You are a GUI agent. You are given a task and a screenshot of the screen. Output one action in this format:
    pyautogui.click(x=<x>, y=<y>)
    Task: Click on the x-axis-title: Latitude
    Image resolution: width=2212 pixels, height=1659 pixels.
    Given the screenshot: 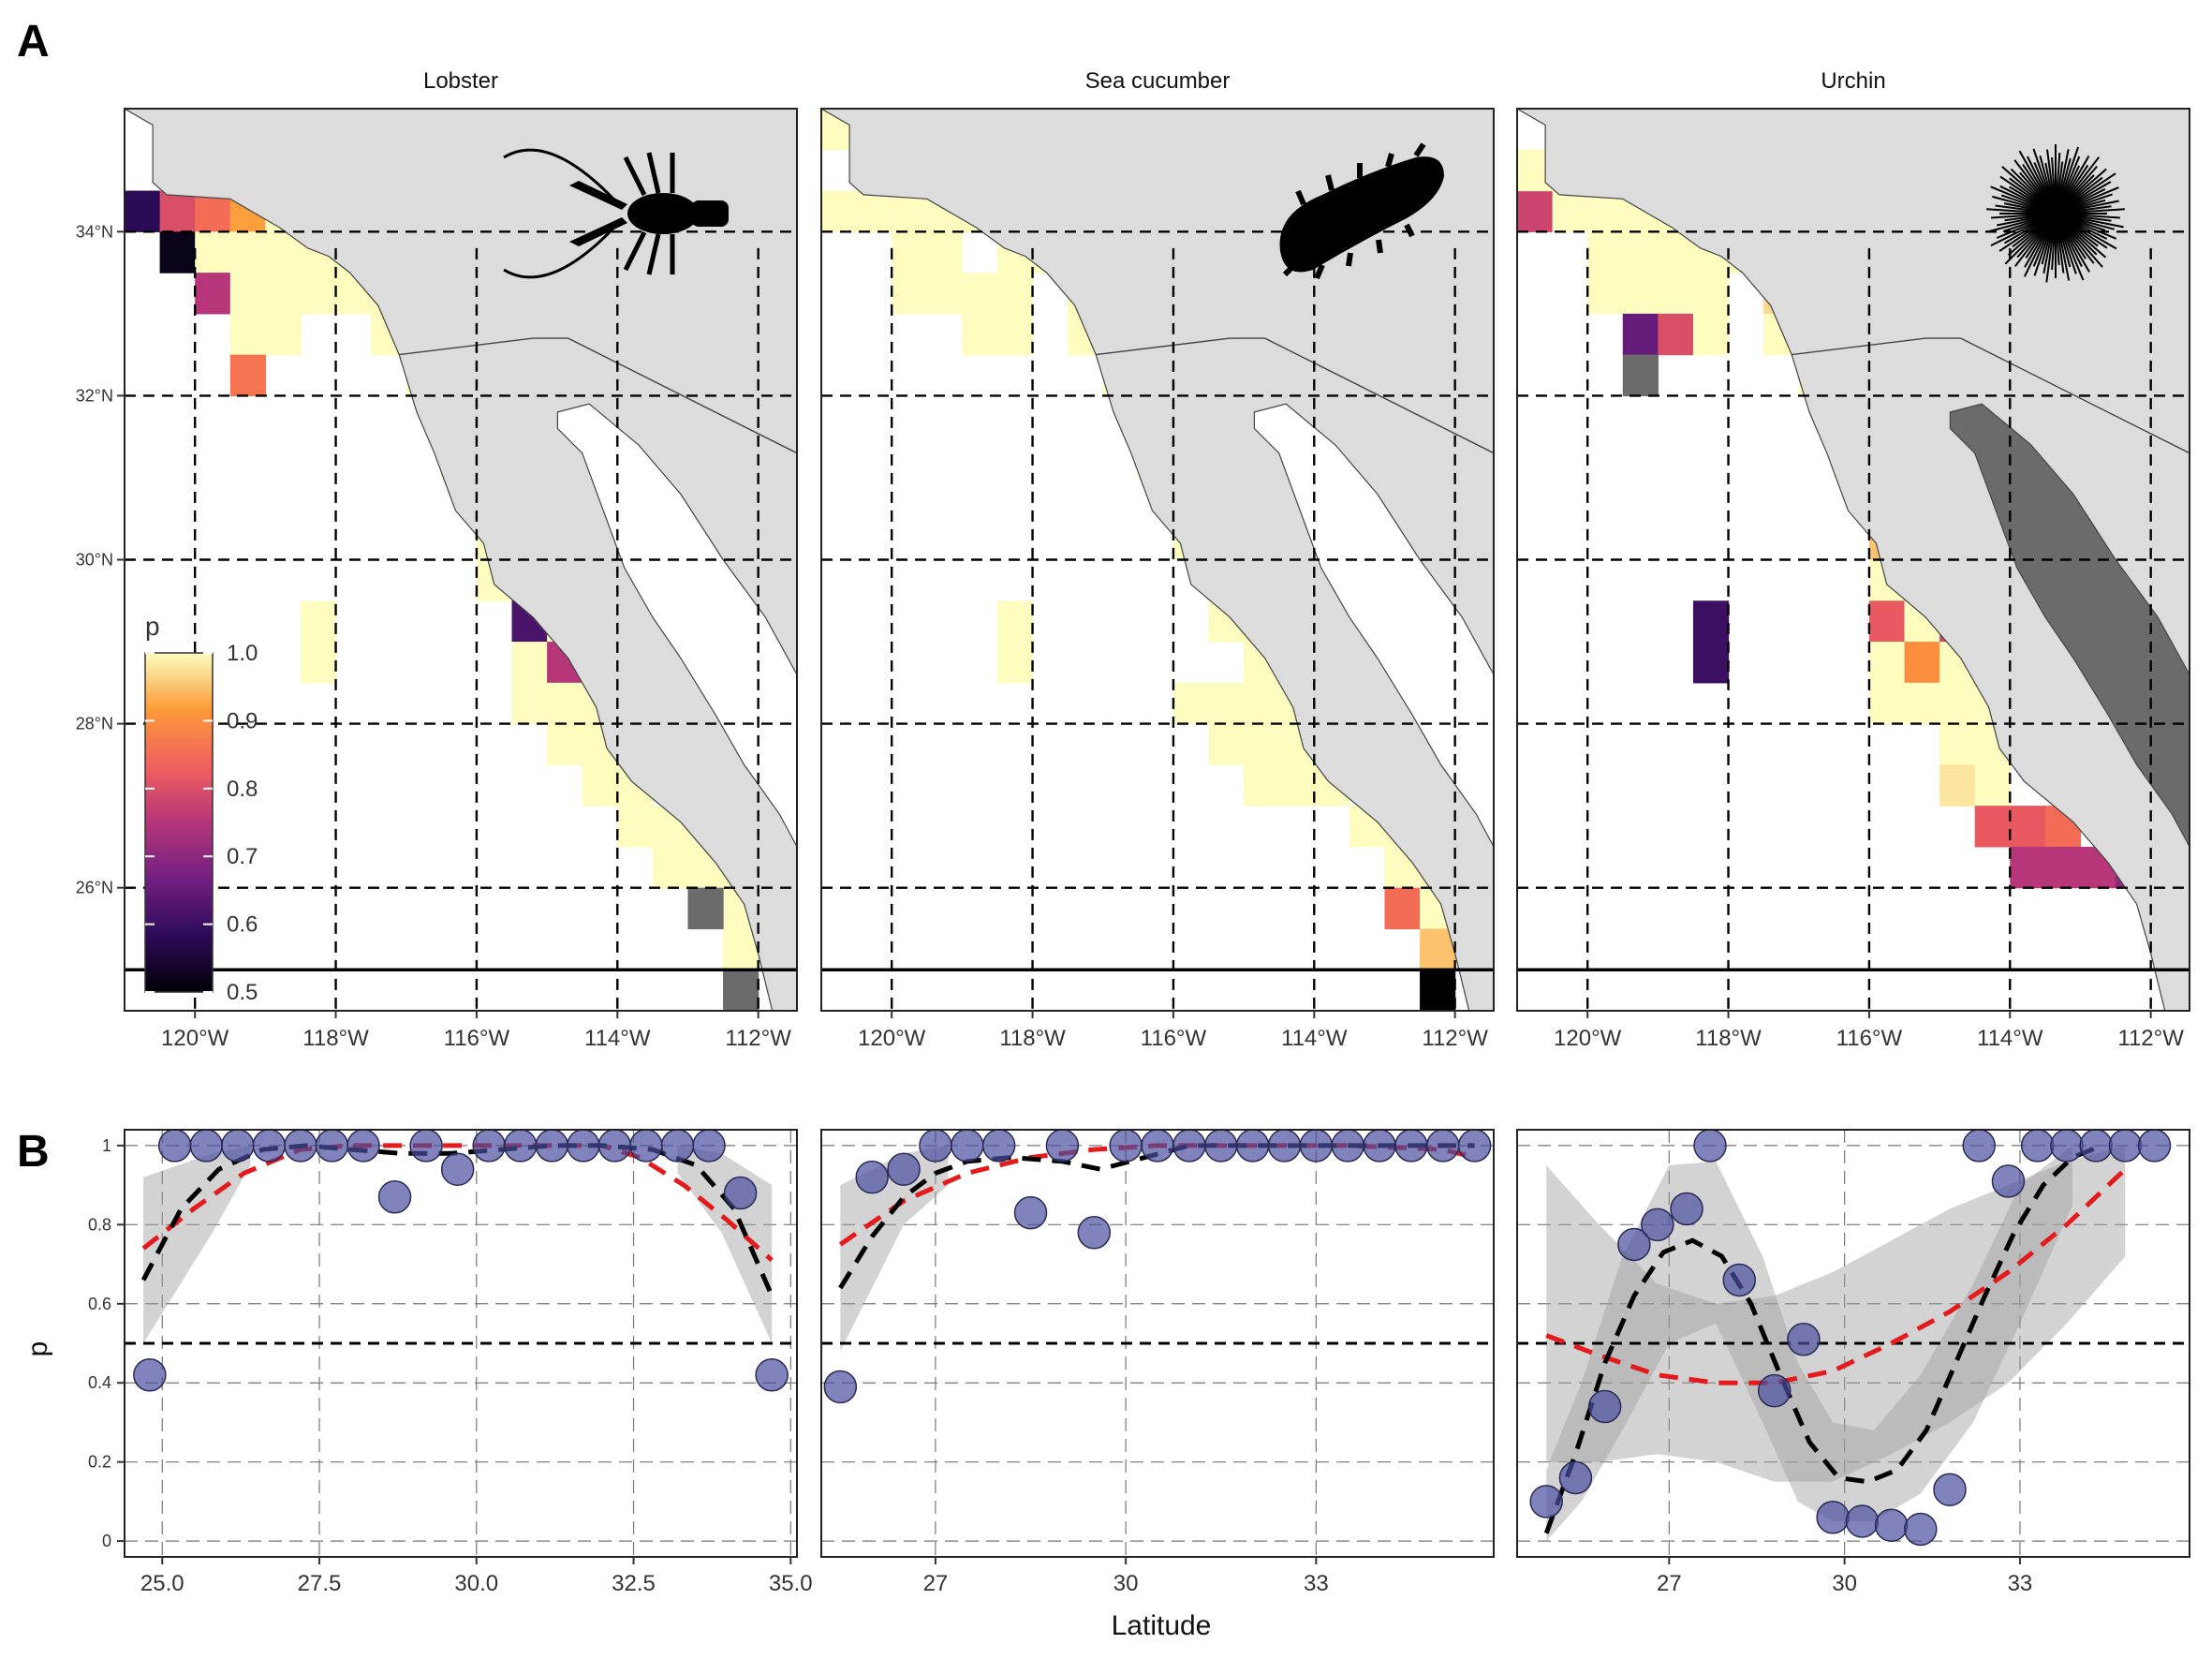 What is the action you would take?
    pyautogui.click(x=1162, y=1626)
    